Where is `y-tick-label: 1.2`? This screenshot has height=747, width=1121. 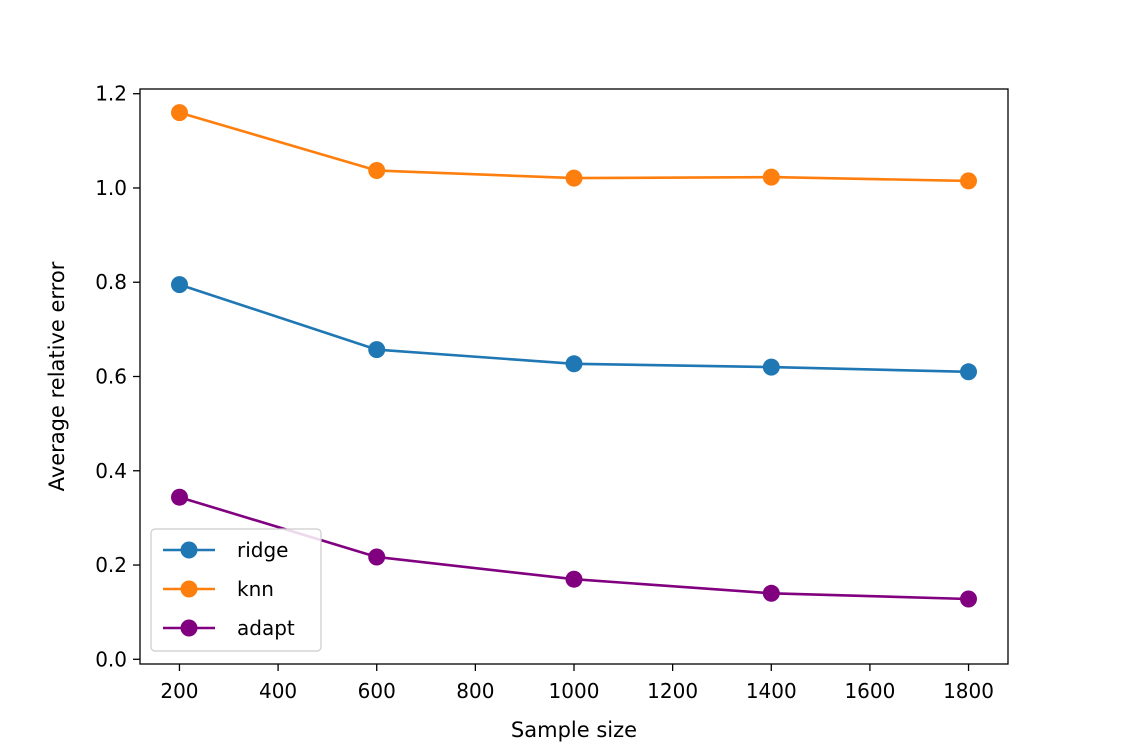
y-tick-label: 1.2 is located at coordinates (111, 94).